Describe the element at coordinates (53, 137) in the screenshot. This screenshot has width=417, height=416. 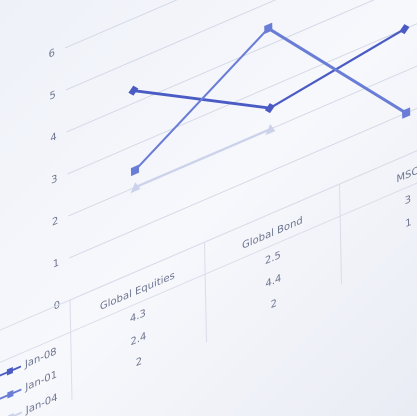
I see `y-tick-label: 4` at that location.